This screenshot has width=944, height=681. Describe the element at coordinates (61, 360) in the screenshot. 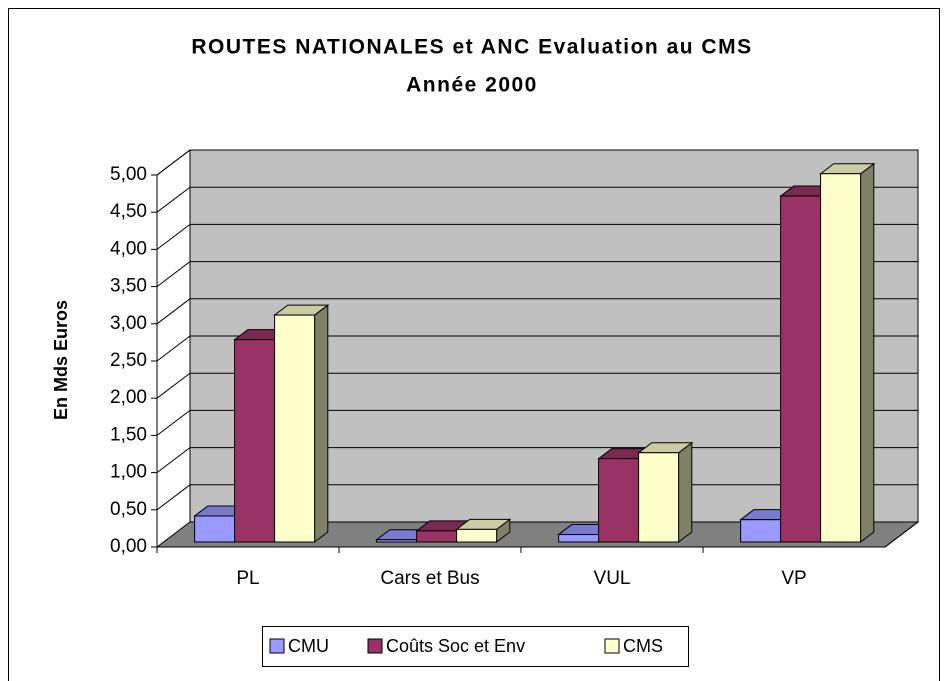

I see `y-axis-title: En Mds Euros` at that location.